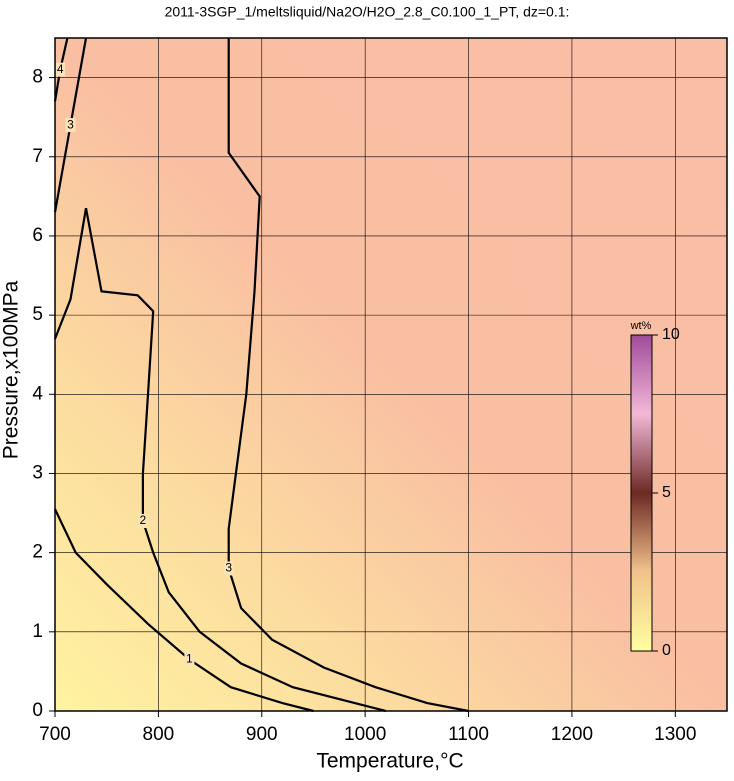  What do you see at coordinates (11, 369) in the screenshot?
I see `y-axis-label: Pressure,x100MPa` at bounding box center [11, 369].